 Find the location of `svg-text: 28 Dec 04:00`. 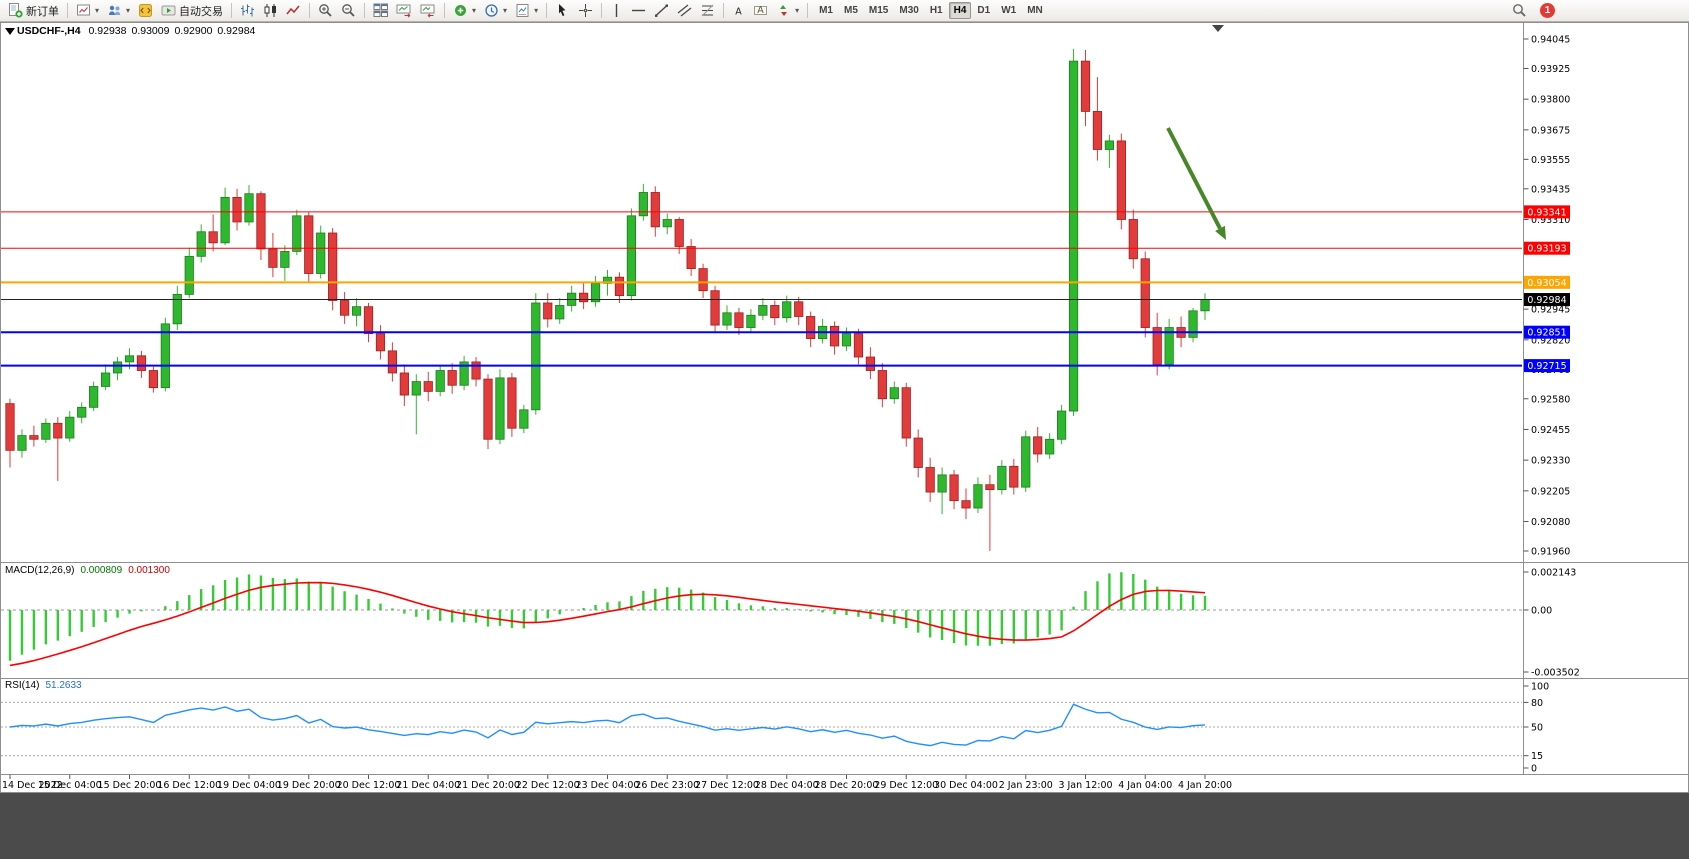

svg-text: 28 Dec 04:00 is located at coordinates (787, 785).